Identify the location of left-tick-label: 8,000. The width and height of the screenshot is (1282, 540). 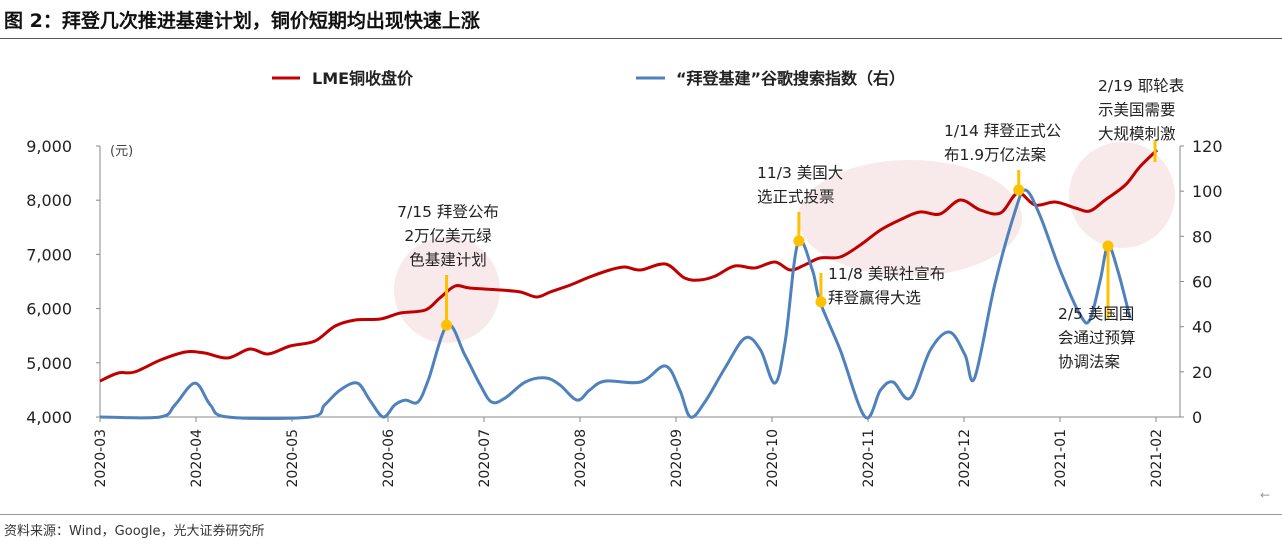
(49, 200).